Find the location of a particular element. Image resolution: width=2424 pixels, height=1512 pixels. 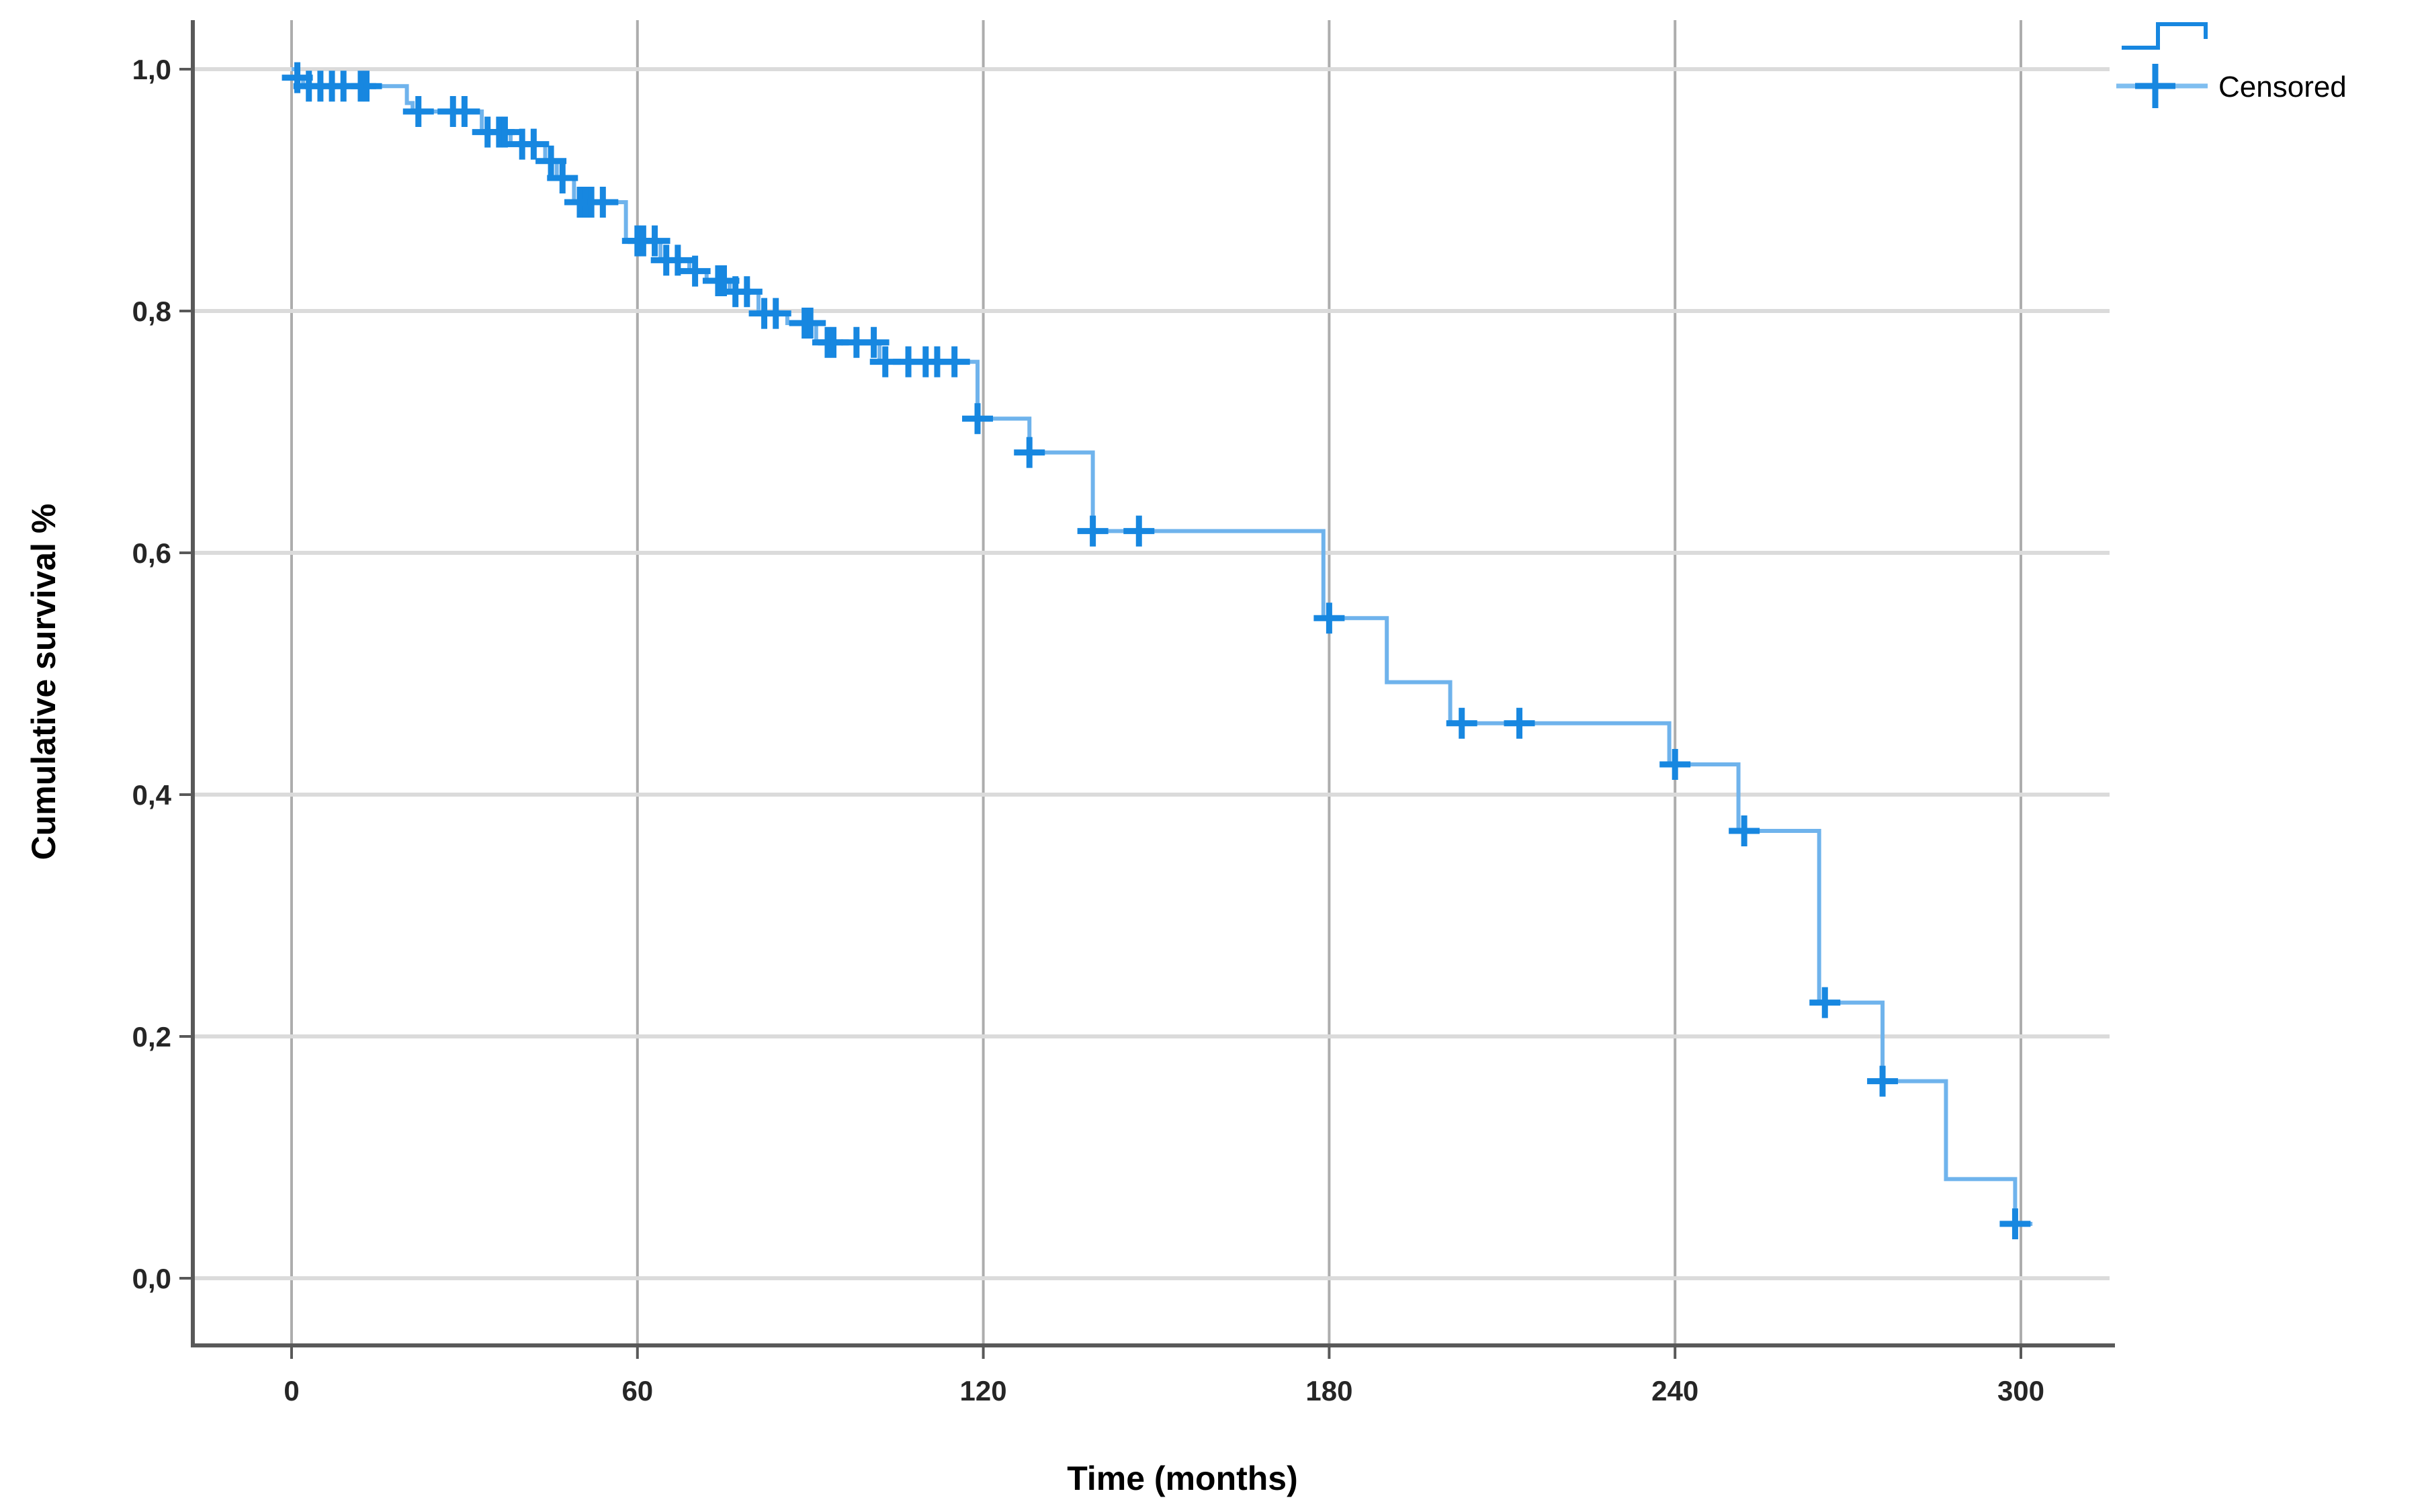

plus-marker-icon is located at coordinates (2162, 86).